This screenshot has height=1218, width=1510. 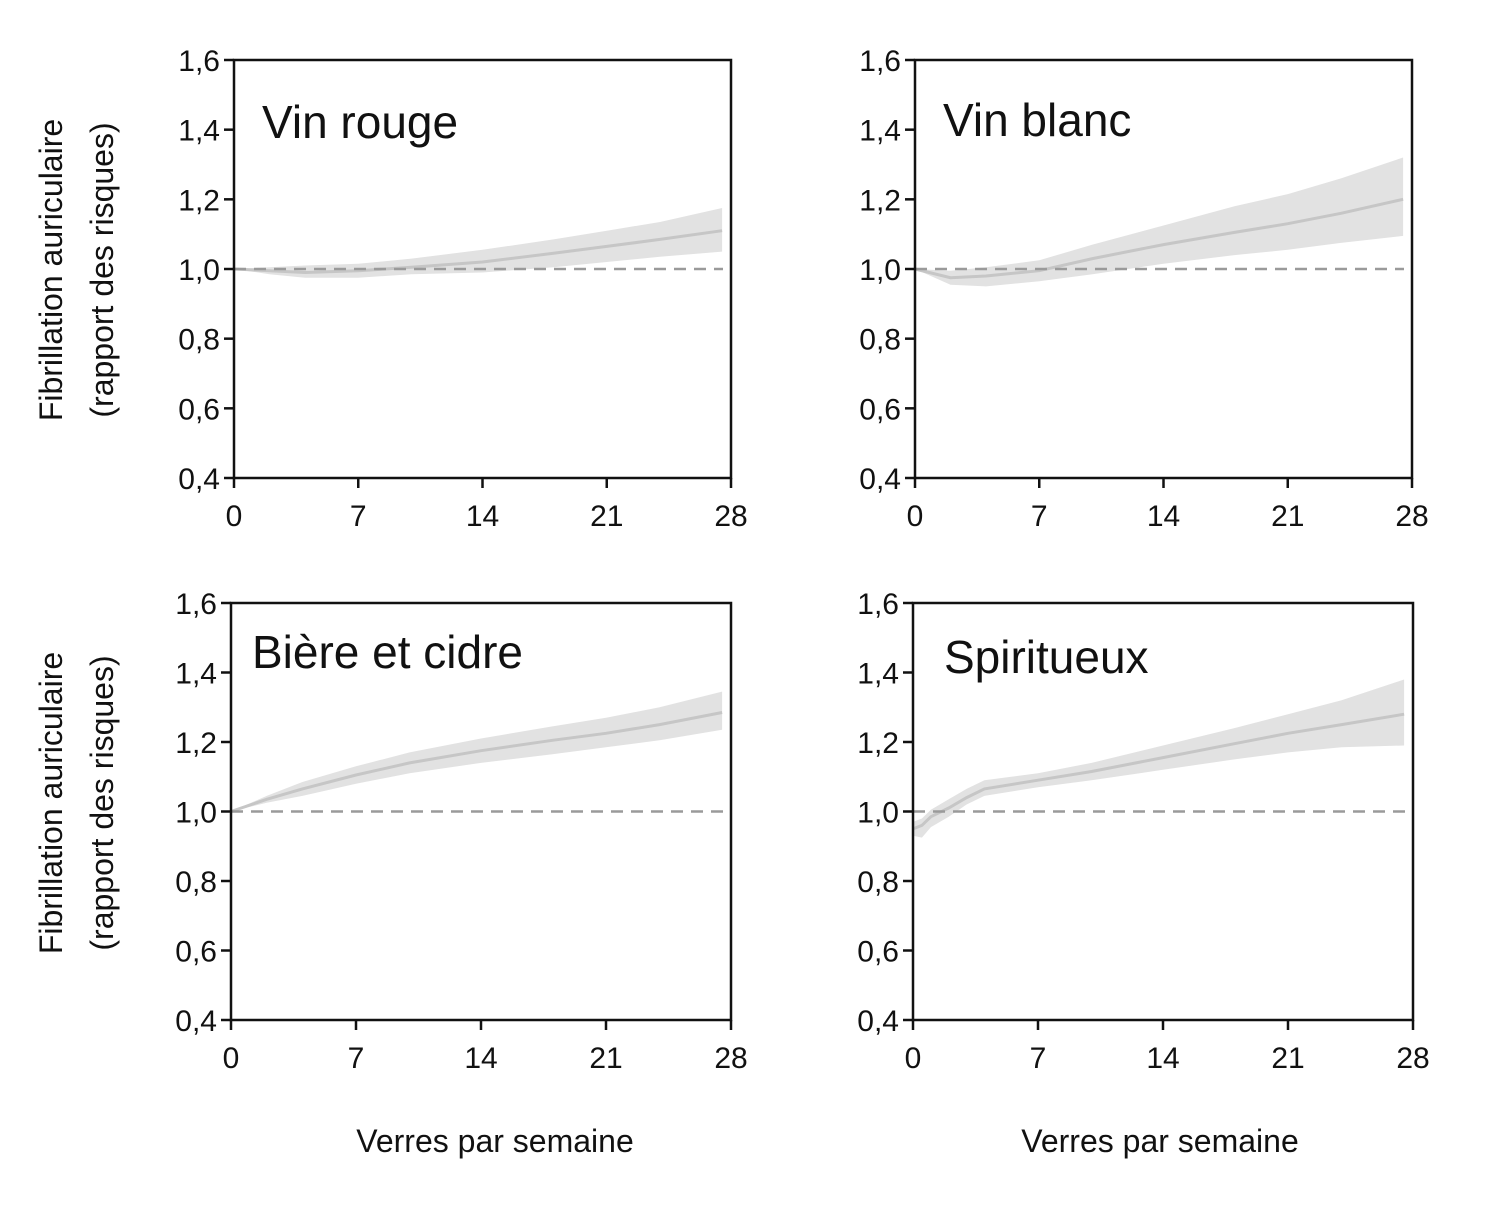 What do you see at coordinates (196, 743) in the screenshot?
I see `biere-et-cidre-y-tick-label: 1,2` at bounding box center [196, 743].